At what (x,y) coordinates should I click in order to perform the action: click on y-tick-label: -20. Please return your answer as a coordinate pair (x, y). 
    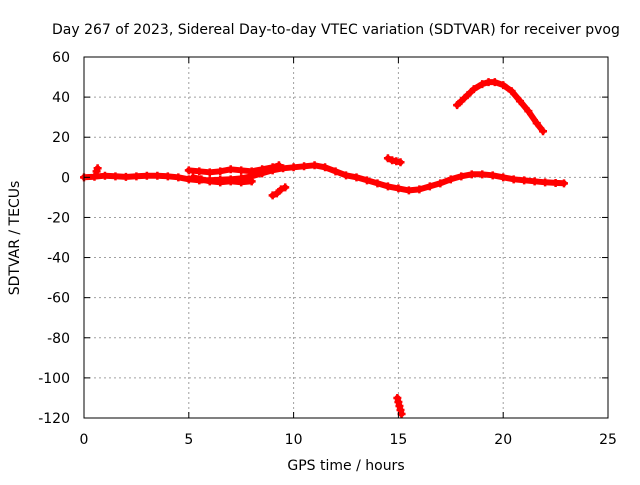
    Looking at the image, I should click on (58, 218).